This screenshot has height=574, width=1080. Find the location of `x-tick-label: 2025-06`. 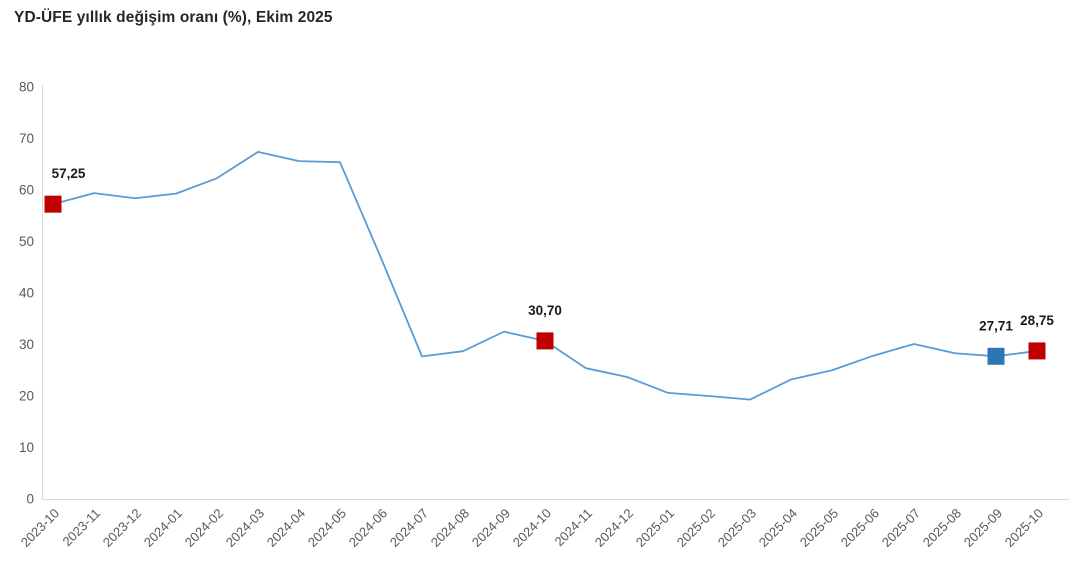

x-tick-label: 2025-06 is located at coordinates (860, 528).